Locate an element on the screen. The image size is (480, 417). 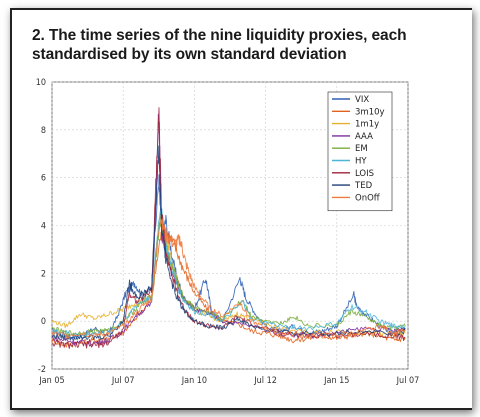
y-tick-label: 8 is located at coordinates (43, 131).